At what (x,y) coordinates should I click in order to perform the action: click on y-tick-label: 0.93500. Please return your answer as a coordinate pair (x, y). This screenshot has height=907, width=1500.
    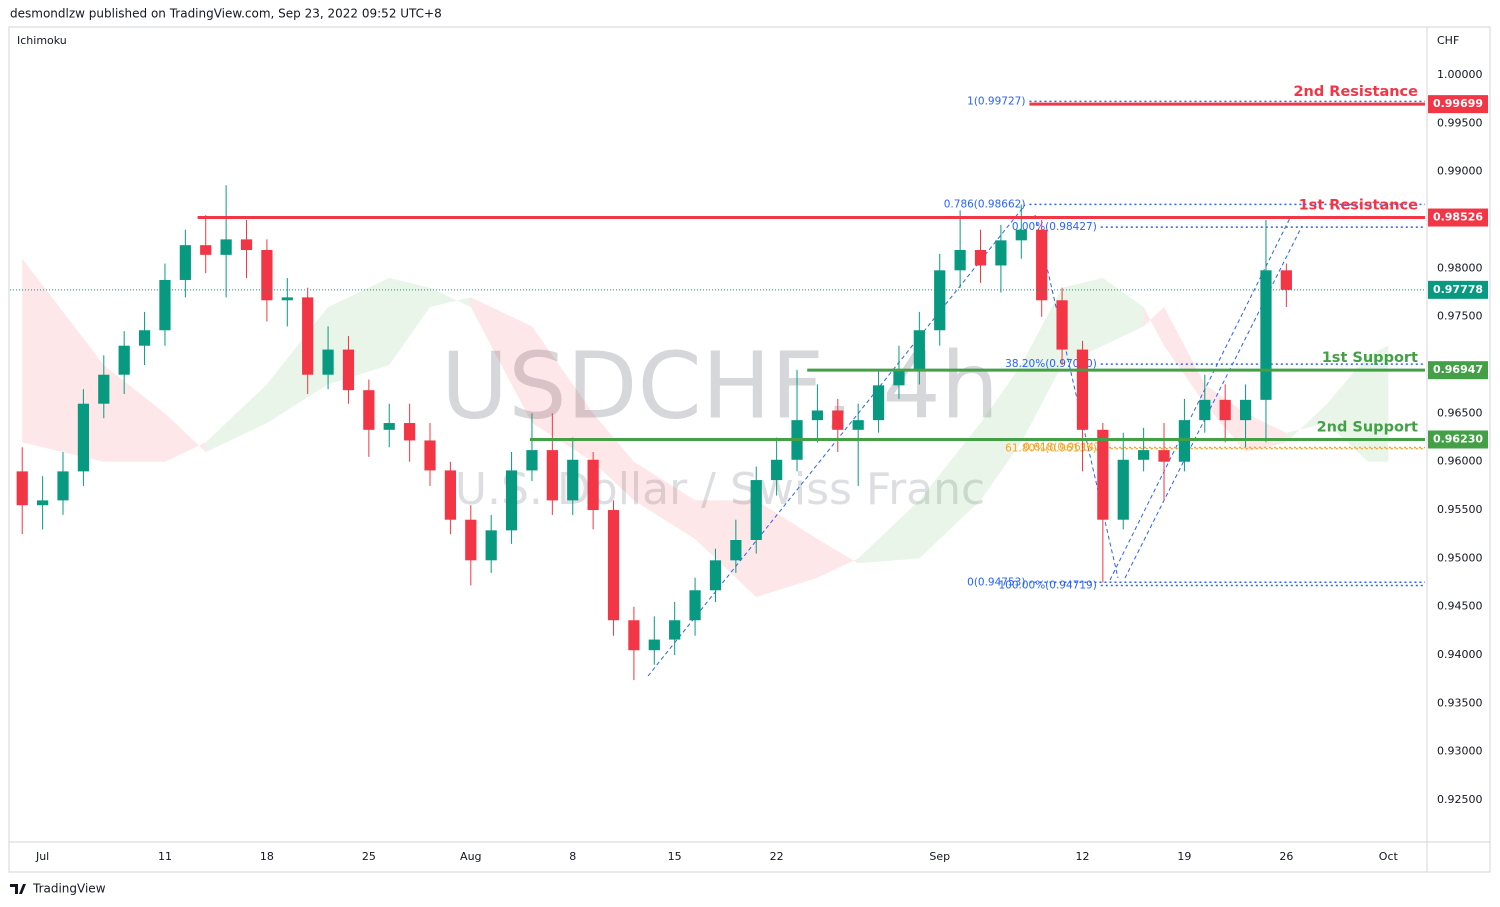
    Looking at the image, I should click on (1460, 702).